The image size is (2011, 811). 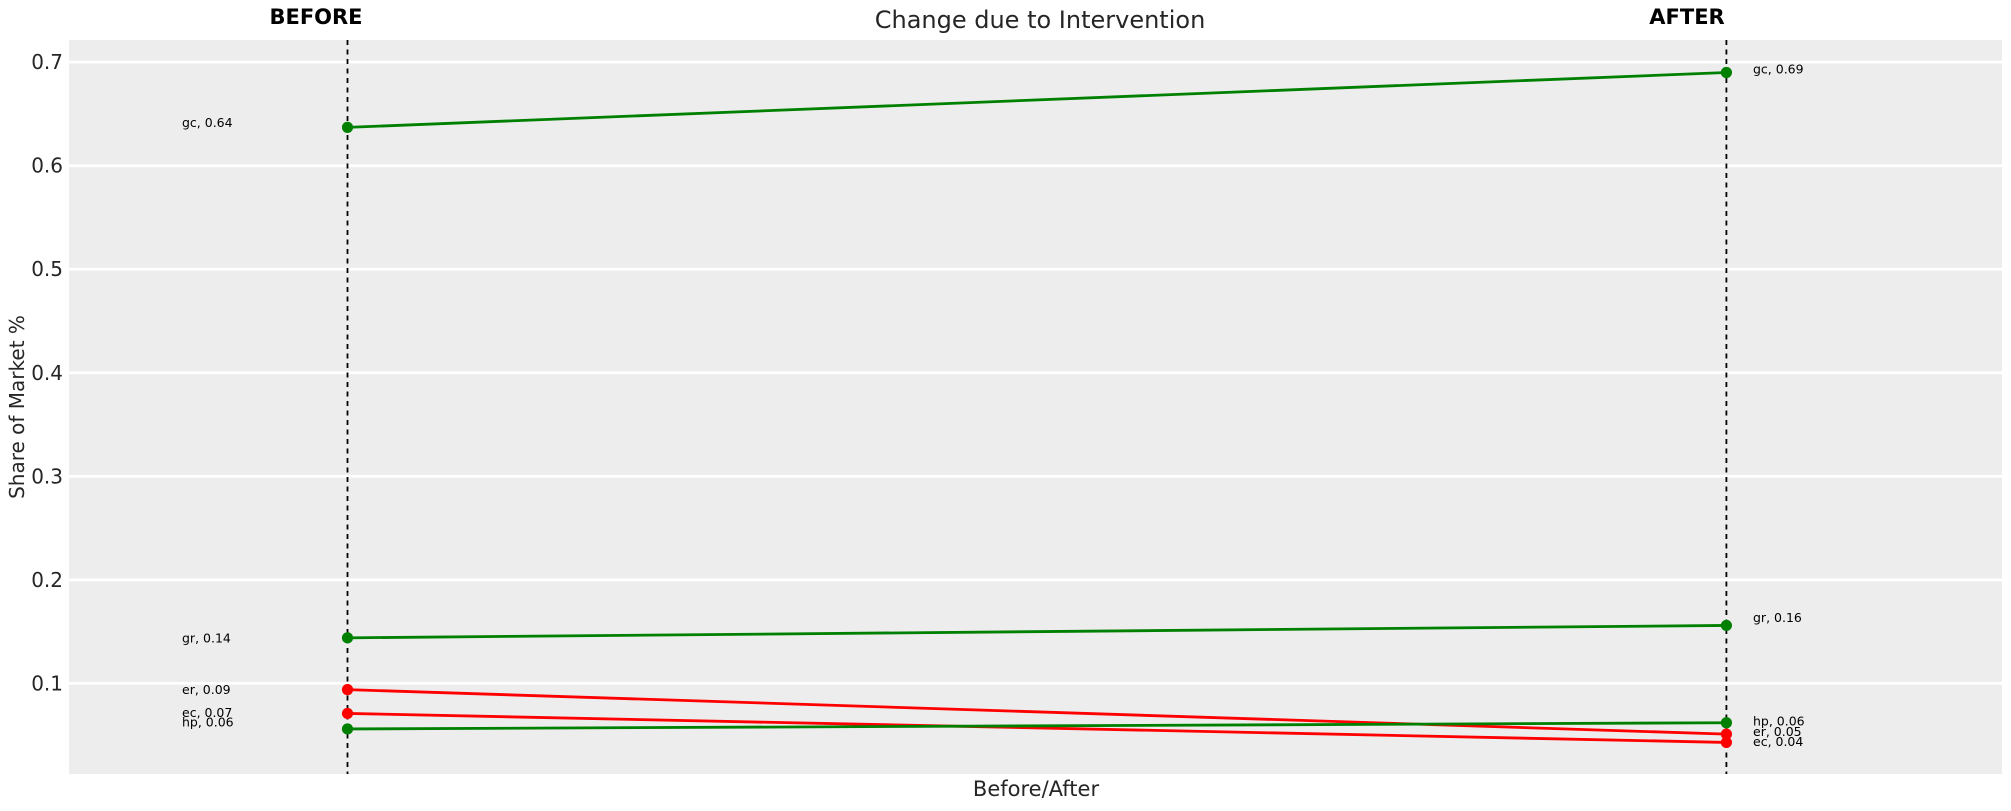 What do you see at coordinates (347, 690) in the screenshot?
I see `data-point-er-before` at bounding box center [347, 690].